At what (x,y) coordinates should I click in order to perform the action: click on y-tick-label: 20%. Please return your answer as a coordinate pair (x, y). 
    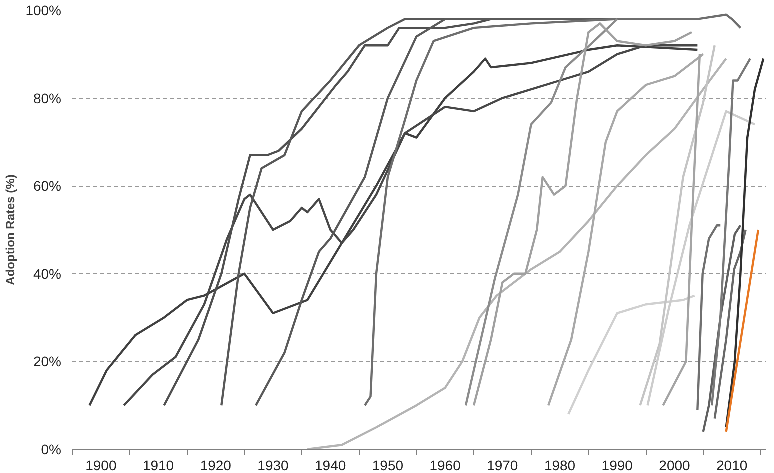
    Looking at the image, I should click on (47, 362).